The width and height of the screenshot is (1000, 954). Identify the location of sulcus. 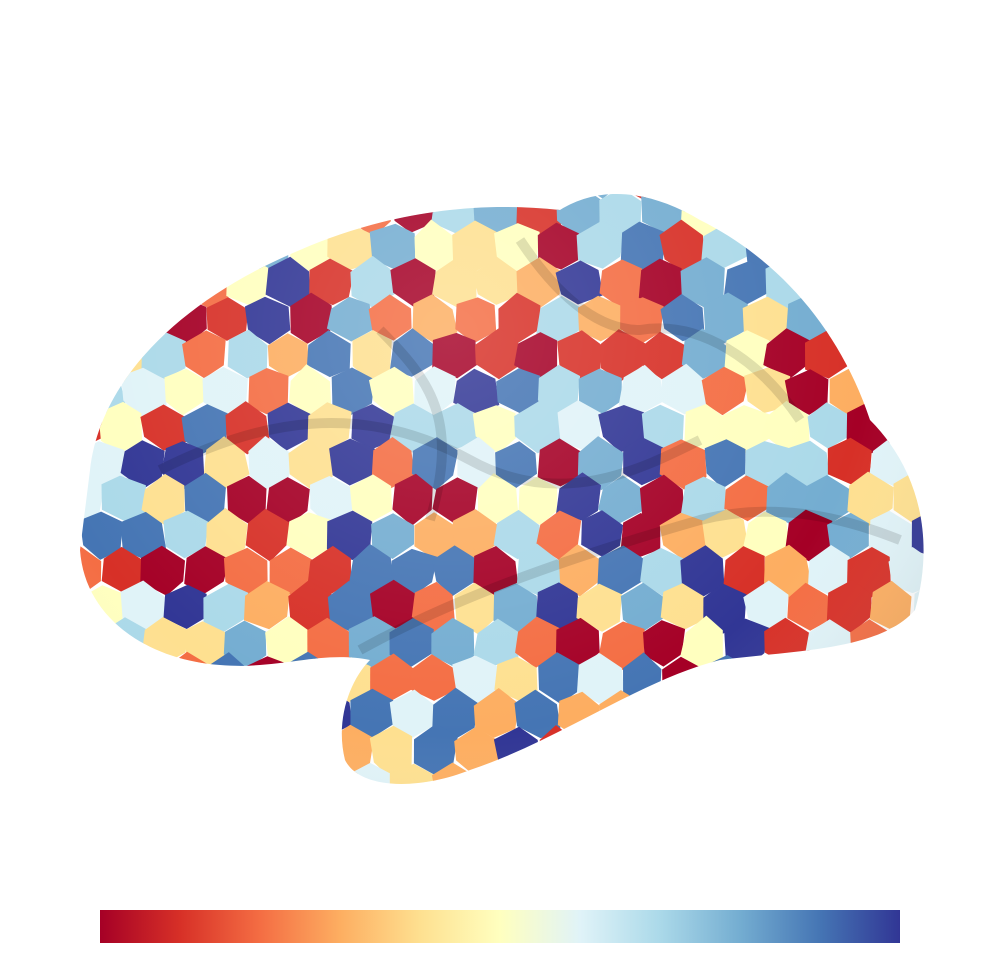
(411, 424).